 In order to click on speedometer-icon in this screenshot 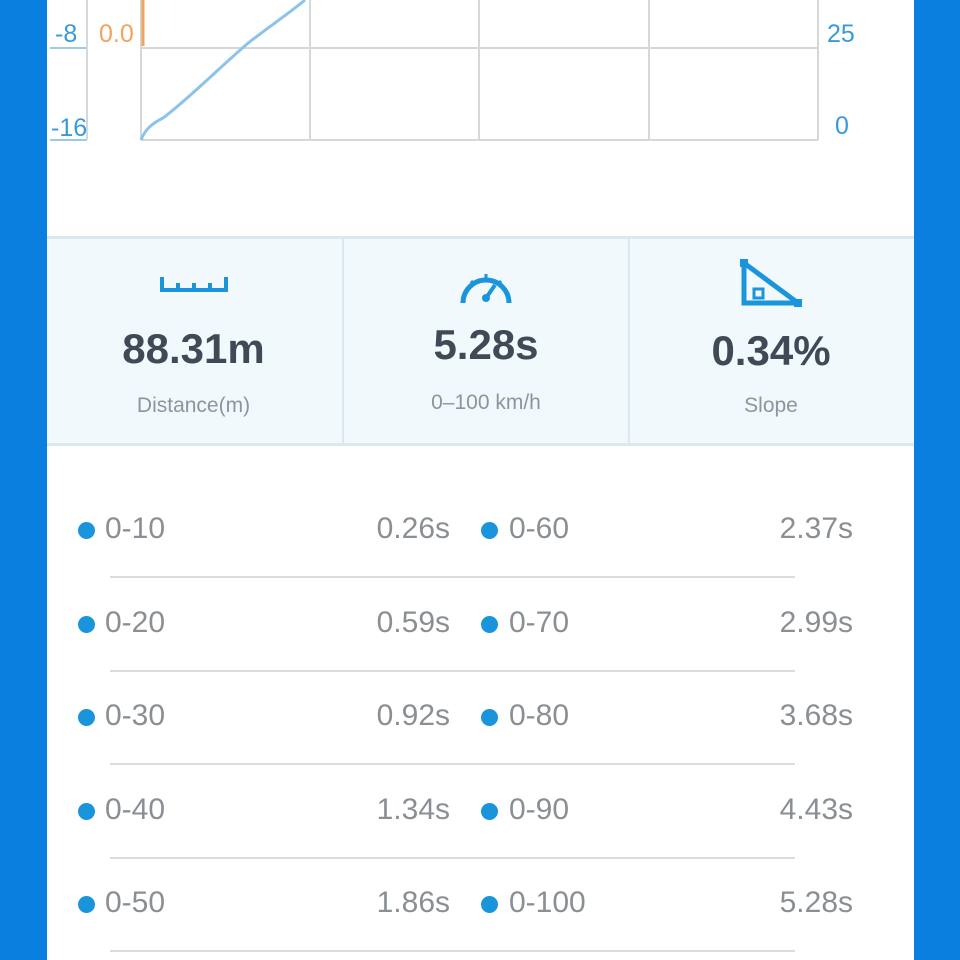, I will do `click(486, 287)`.